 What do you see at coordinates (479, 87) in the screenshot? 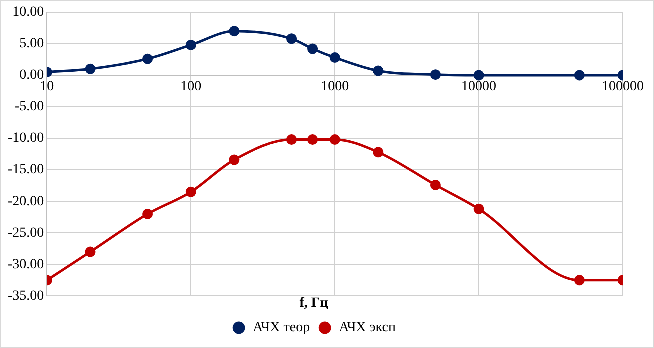
I see `x-tick-label: 10000` at bounding box center [479, 87].